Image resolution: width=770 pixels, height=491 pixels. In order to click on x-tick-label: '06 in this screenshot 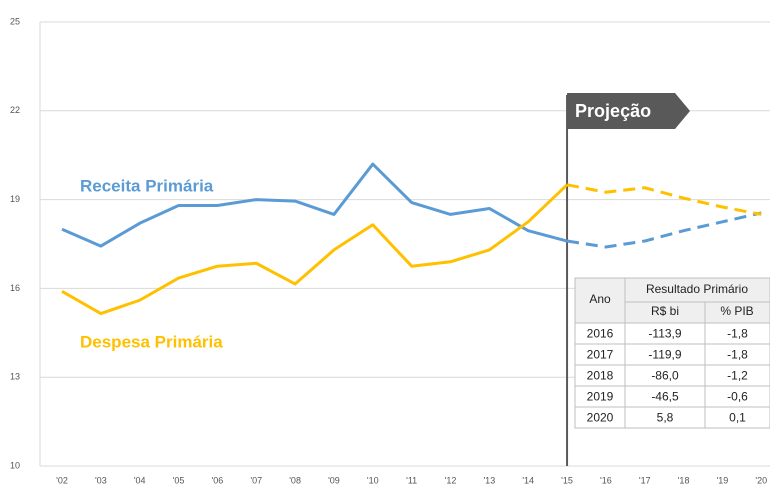, I will do `click(218, 480)`.